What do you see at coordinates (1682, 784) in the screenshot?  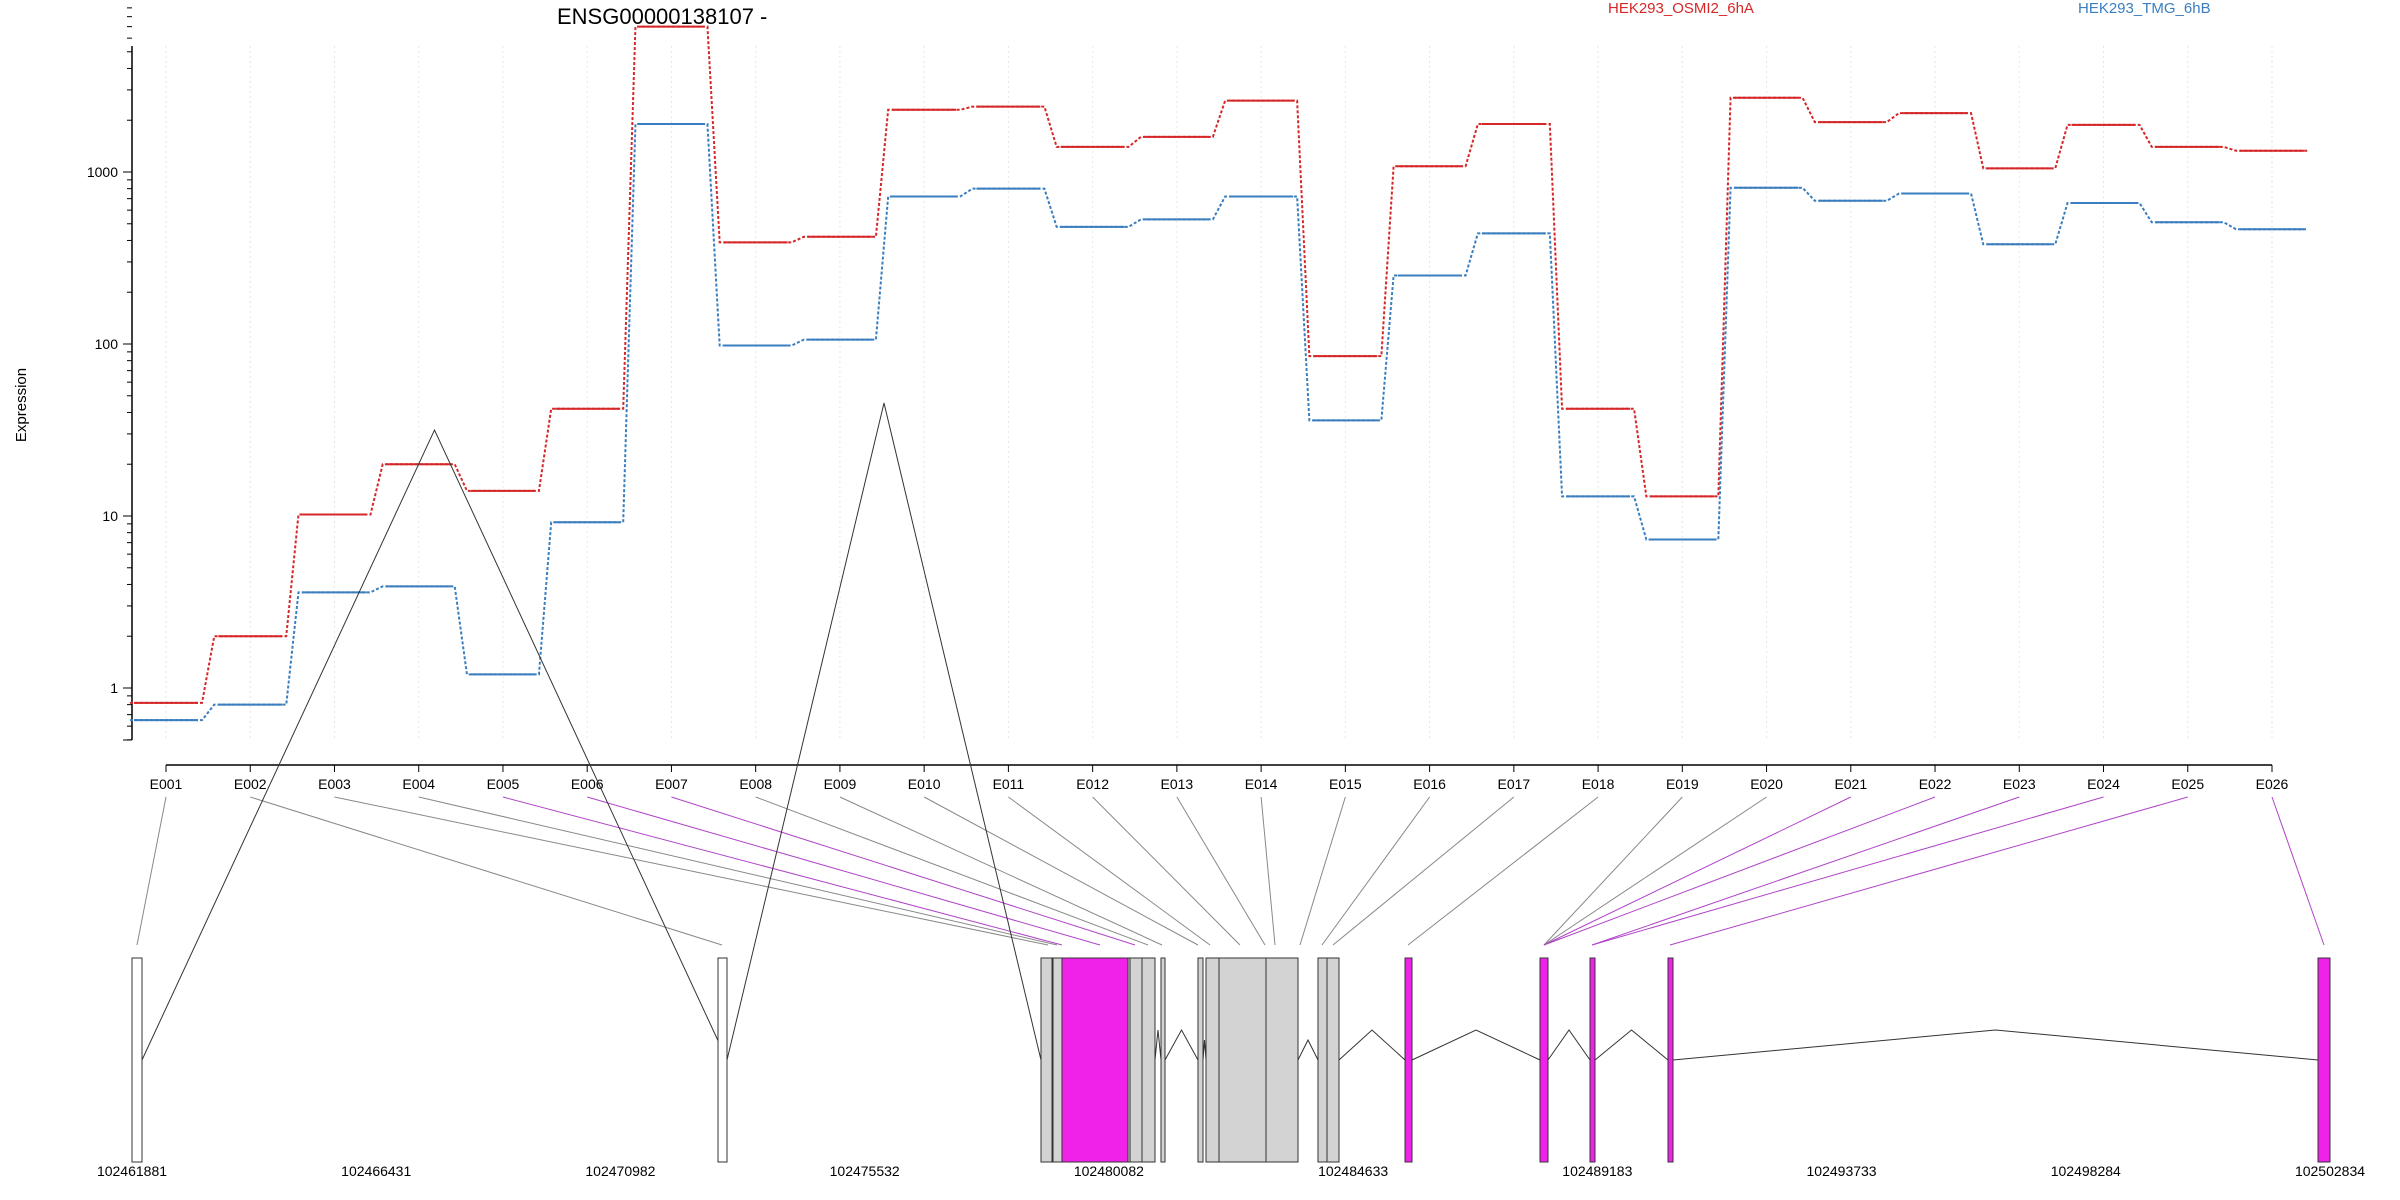 I see `x-tick-label-e019: E019` at bounding box center [1682, 784].